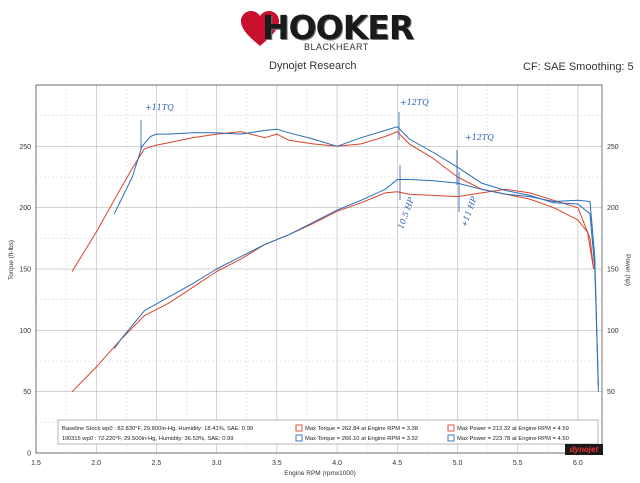 Image resolution: width=640 pixels, height=483 pixels. What do you see at coordinates (578, 463) in the screenshot?
I see `x-tick-label: 6.0` at bounding box center [578, 463].